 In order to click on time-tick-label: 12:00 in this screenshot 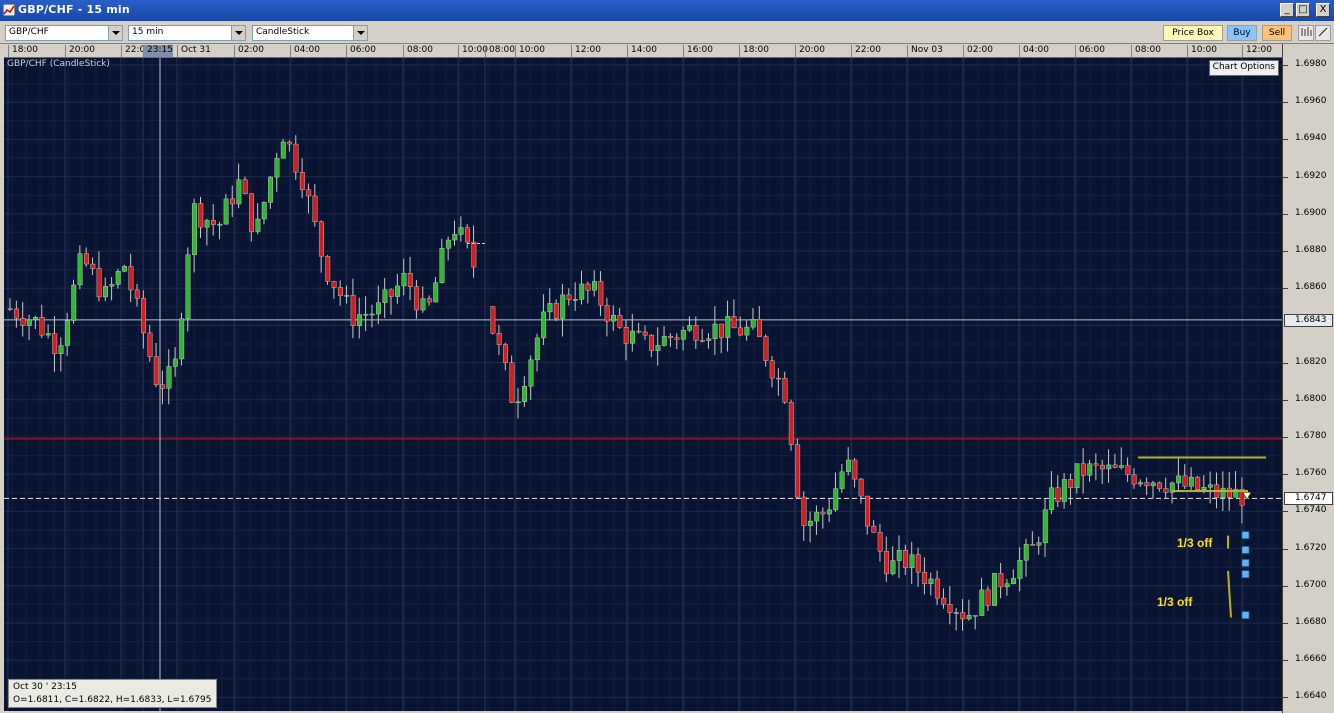, I will do `click(1257, 51)`.